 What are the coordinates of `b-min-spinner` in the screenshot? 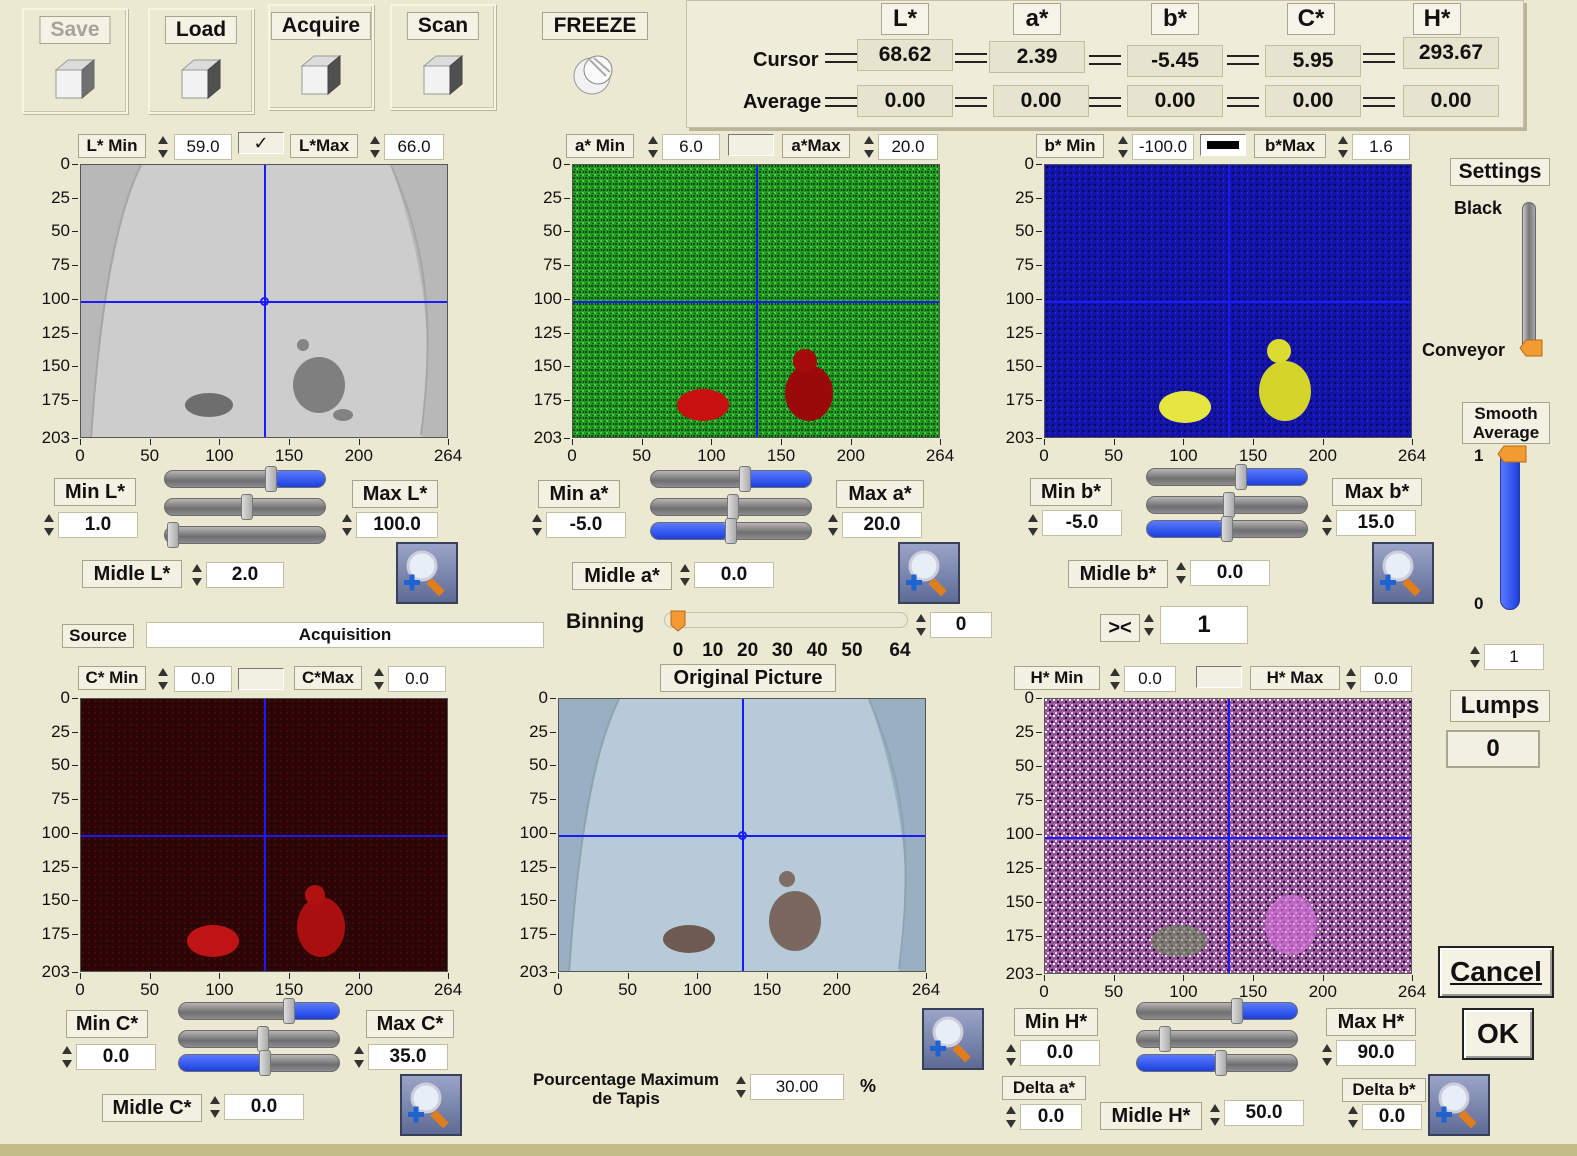 It's located at (1123, 147).